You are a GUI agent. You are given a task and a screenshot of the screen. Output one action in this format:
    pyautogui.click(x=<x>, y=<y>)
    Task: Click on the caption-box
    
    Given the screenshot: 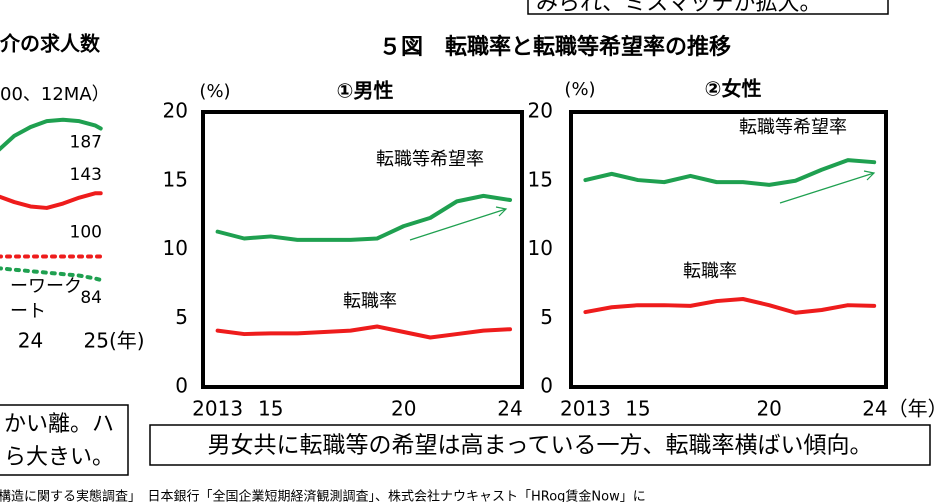 What is the action you would take?
    pyautogui.click(x=540, y=445)
    